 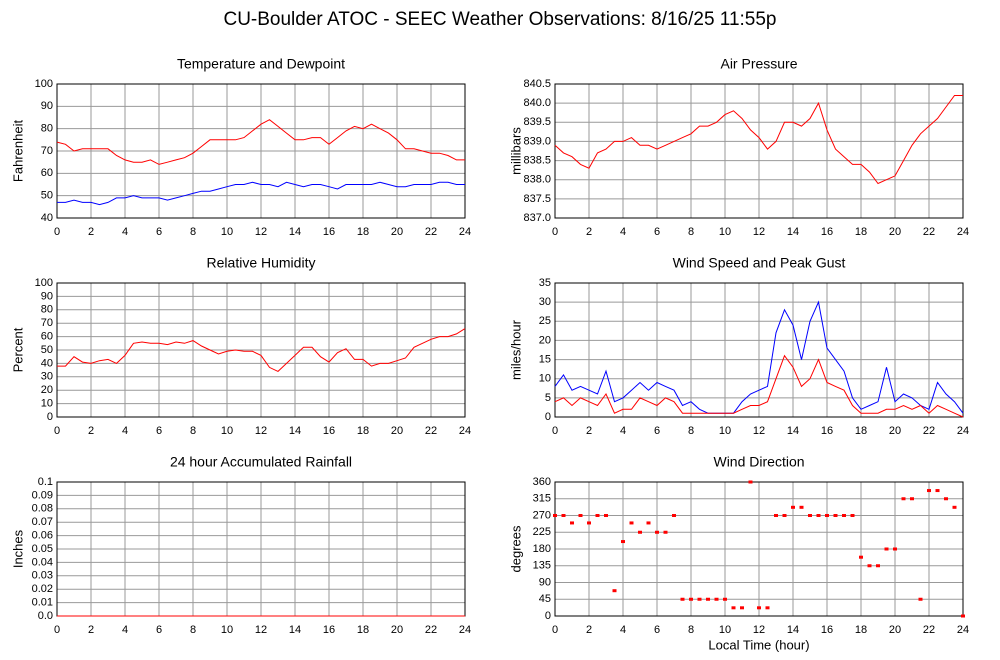 What do you see at coordinates (545, 599) in the screenshot?
I see `y-tick-label: 45` at bounding box center [545, 599].